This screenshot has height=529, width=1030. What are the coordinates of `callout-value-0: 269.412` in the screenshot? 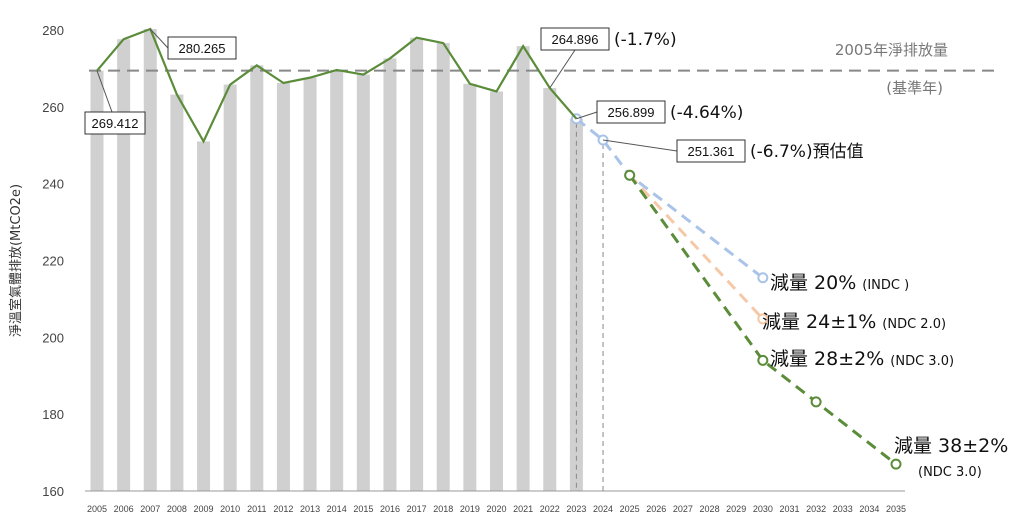 It's located at (115, 123).